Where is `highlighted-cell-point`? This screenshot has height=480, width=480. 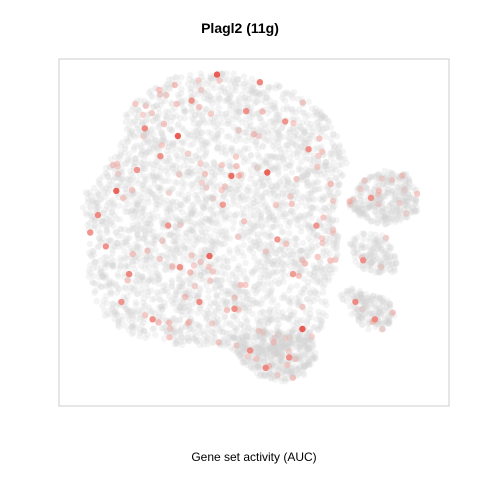
highlighted-cell-point is located at coordinates (160, 156).